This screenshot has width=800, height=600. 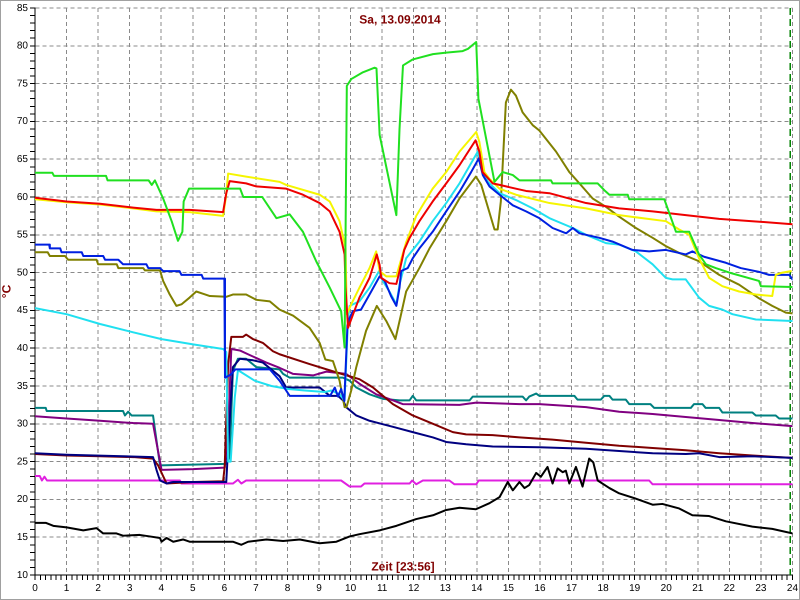 I want to click on y-tick-label: 85, so click(x=22, y=8).